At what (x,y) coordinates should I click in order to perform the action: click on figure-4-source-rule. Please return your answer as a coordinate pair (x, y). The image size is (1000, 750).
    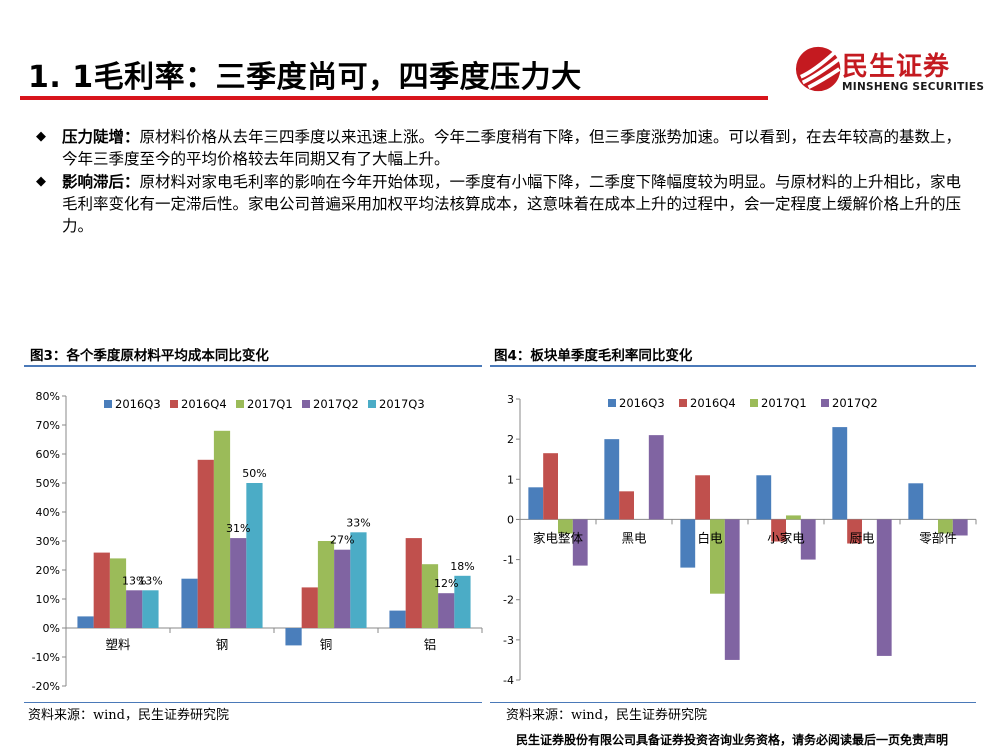
    Looking at the image, I should click on (733, 702).